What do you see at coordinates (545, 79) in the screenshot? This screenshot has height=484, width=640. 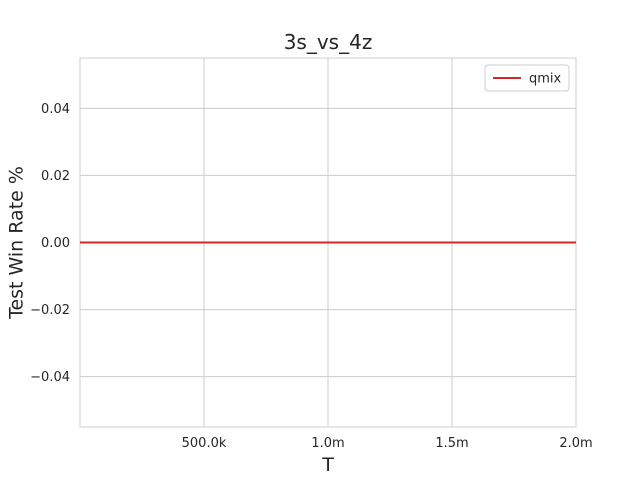 I see `legend-label: qmix` at bounding box center [545, 79].